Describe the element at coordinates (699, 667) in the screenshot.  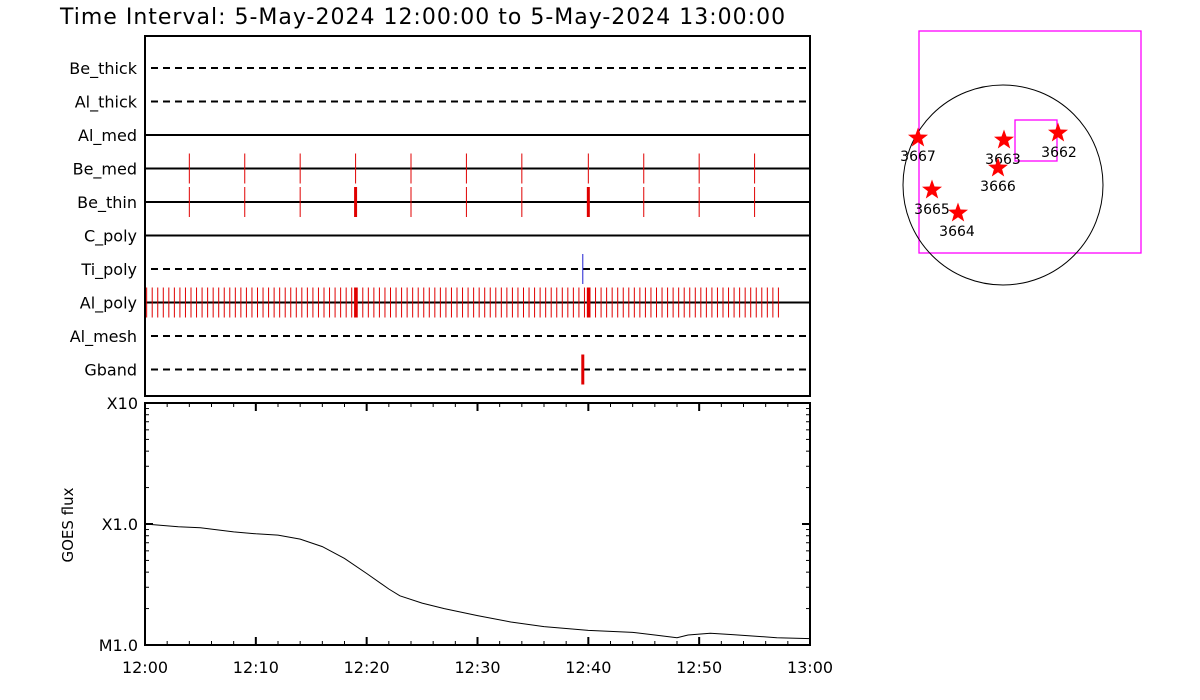
I see `x-tick-label: 12:50` at that location.